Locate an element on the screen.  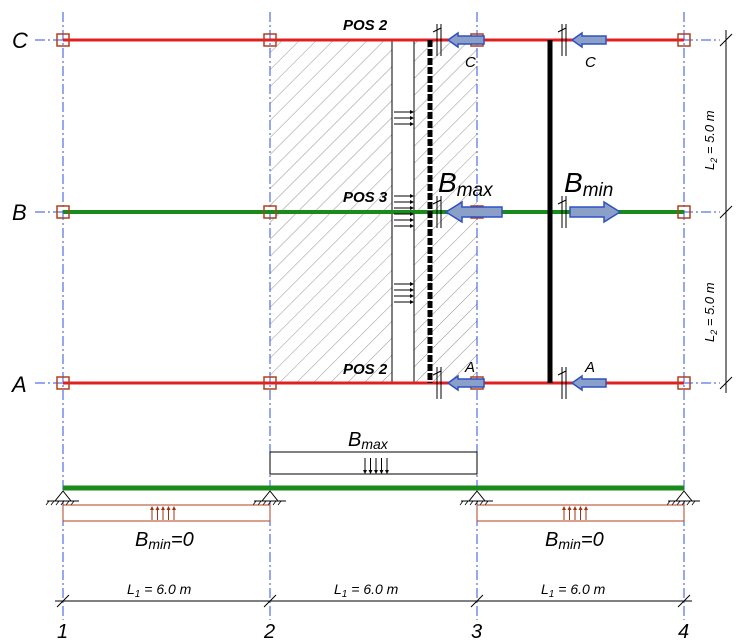
pos2-top-label: POS 2 is located at coordinates (365, 25).